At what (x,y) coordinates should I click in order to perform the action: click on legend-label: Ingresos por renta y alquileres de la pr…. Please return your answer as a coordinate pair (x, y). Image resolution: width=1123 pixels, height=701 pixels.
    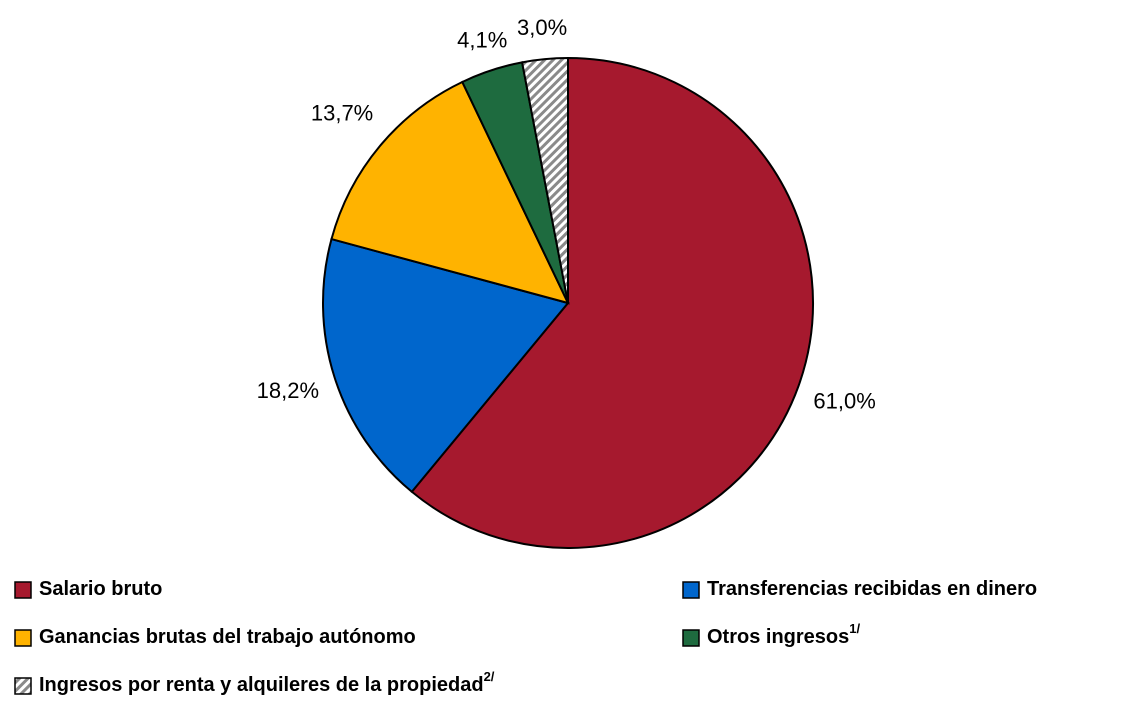
    Looking at the image, I should click on (267, 682).